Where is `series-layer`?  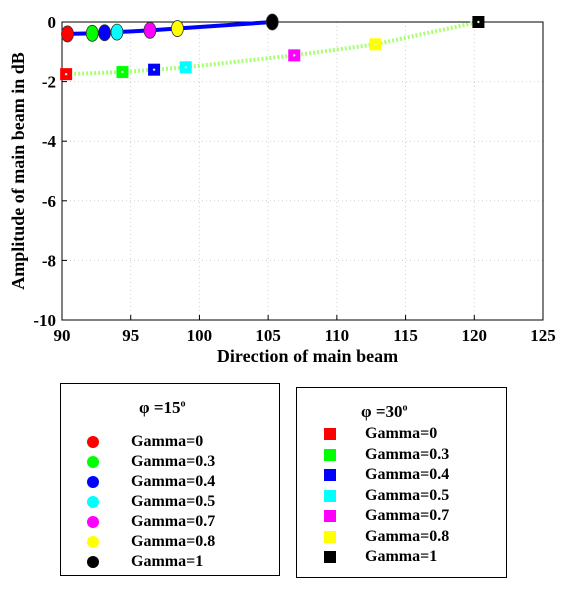 series-layer is located at coordinates (272, 47).